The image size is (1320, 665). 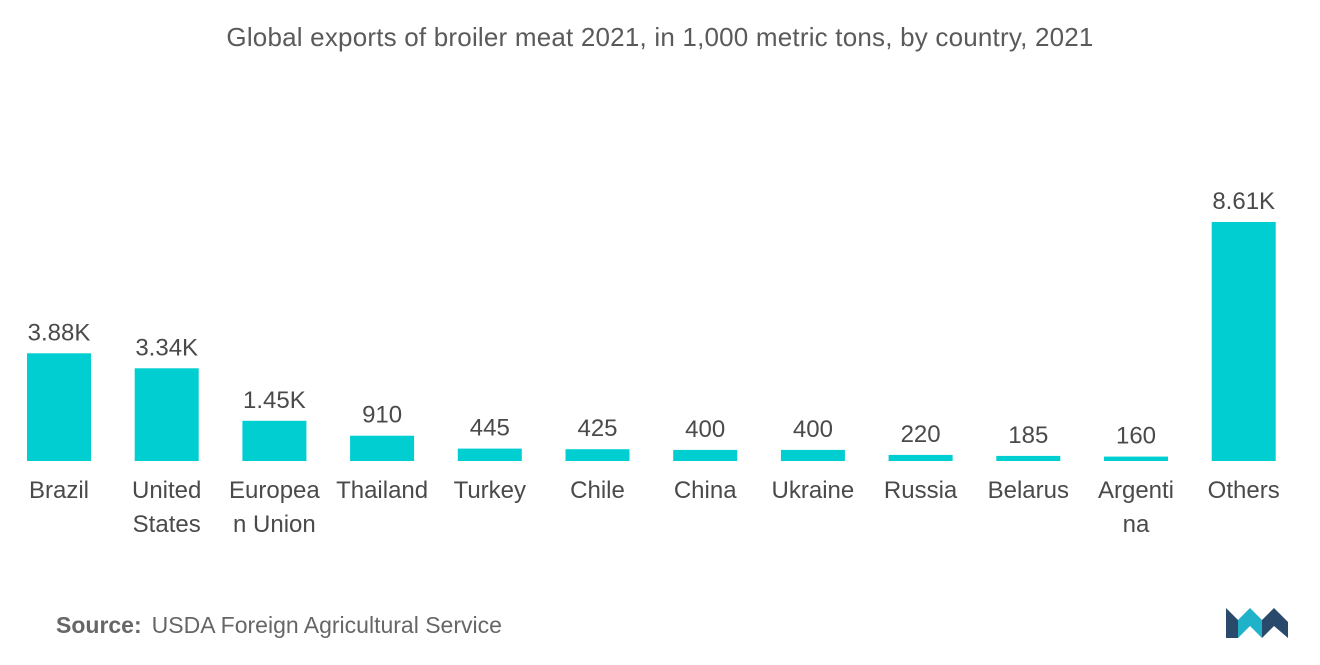 What do you see at coordinates (1028, 490) in the screenshot?
I see `category-label: Belarus` at bounding box center [1028, 490].